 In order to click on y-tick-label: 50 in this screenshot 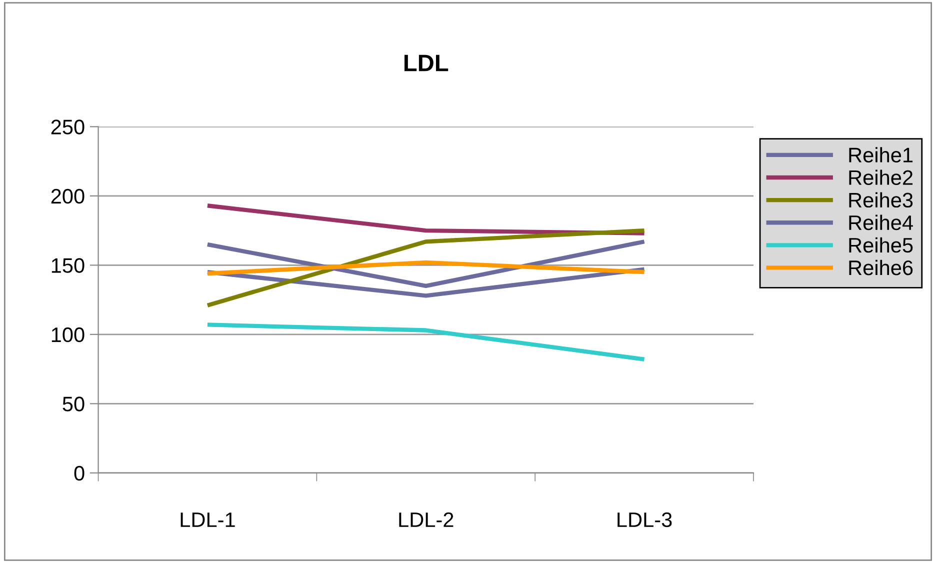, I will do `click(73, 404)`.